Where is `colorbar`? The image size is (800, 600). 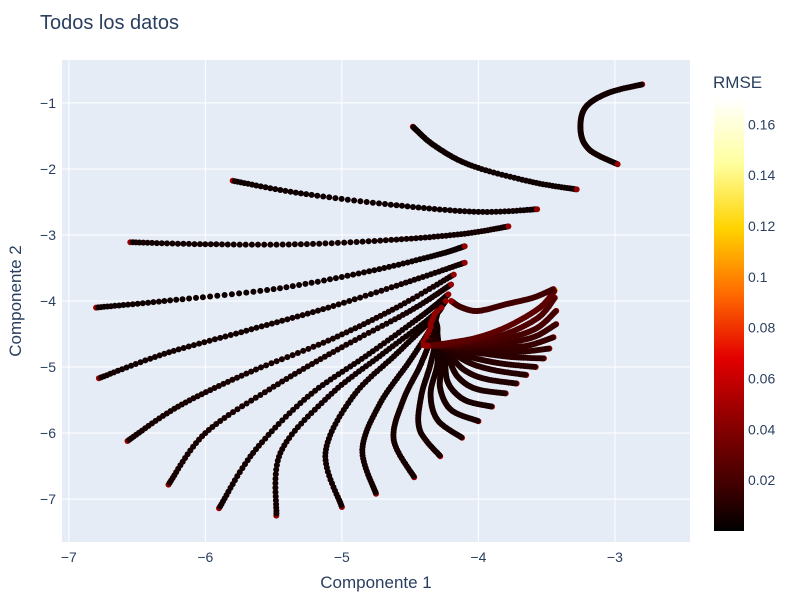 colorbar is located at coordinates (729, 315).